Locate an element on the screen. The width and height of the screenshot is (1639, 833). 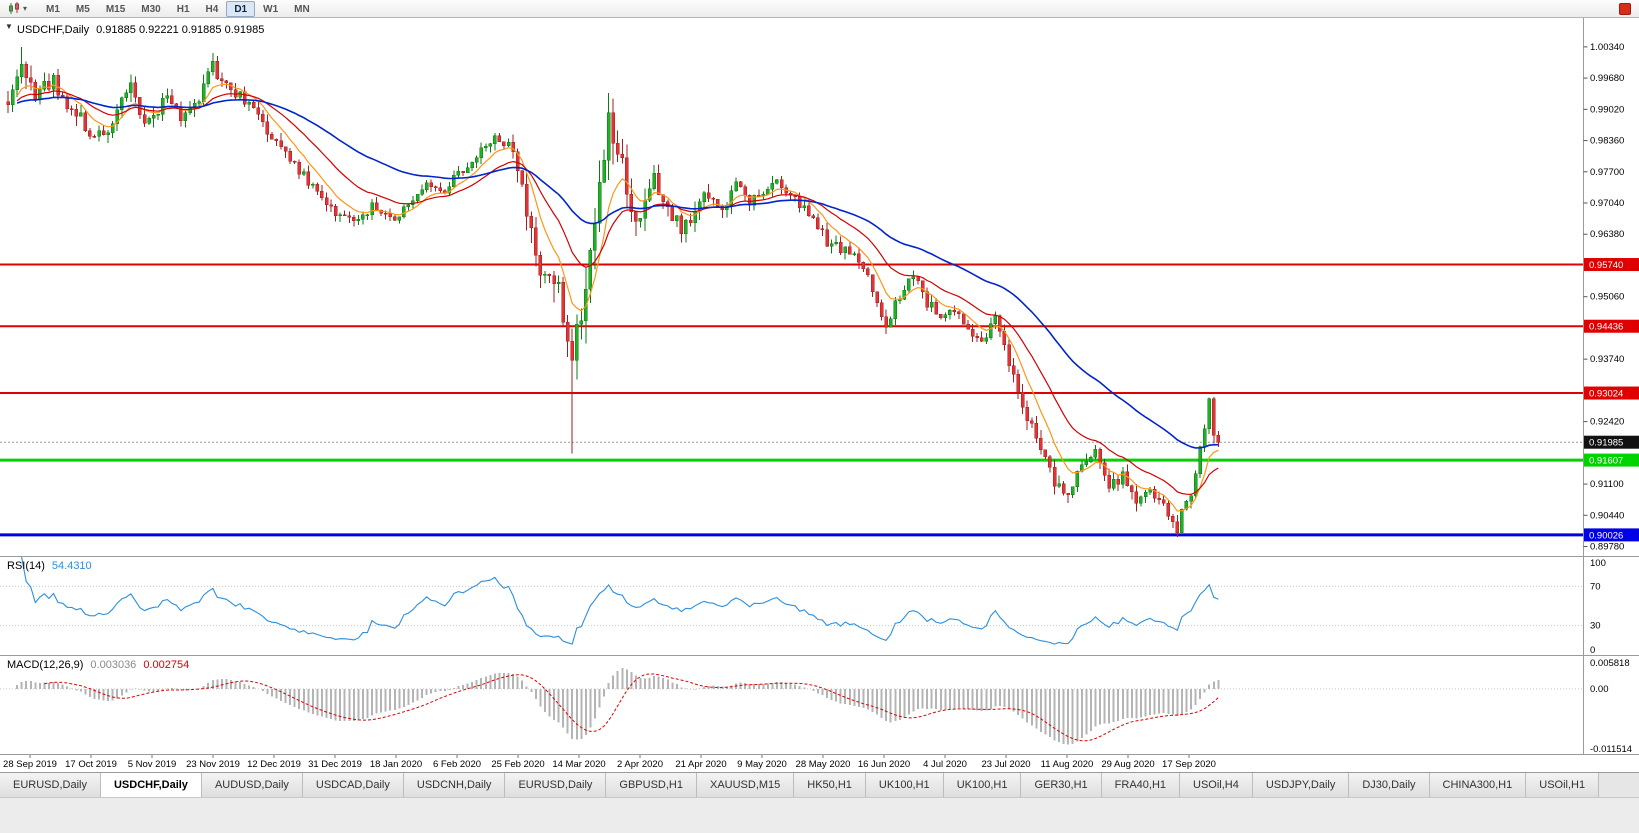
timeframe-selector: M1 M5 M15 M30 H1 H4 D1 W1 MN is located at coordinates (178, 8).